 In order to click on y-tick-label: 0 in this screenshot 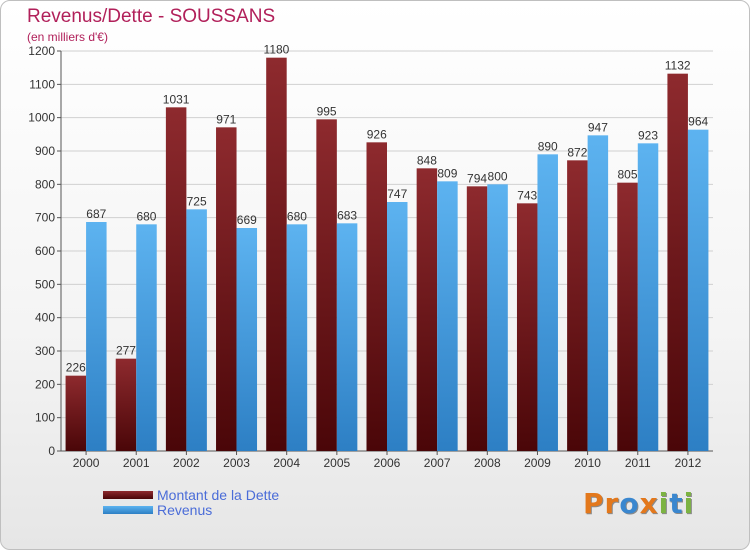, I will do `click(51, 451)`.